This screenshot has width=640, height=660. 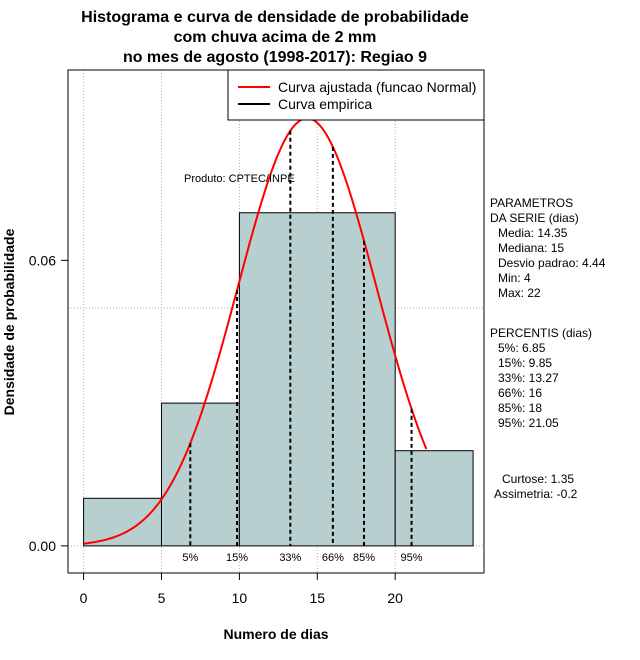 What do you see at coordinates (162, 598) in the screenshot?
I see `x-tick-label: 5` at bounding box center [162, 598].